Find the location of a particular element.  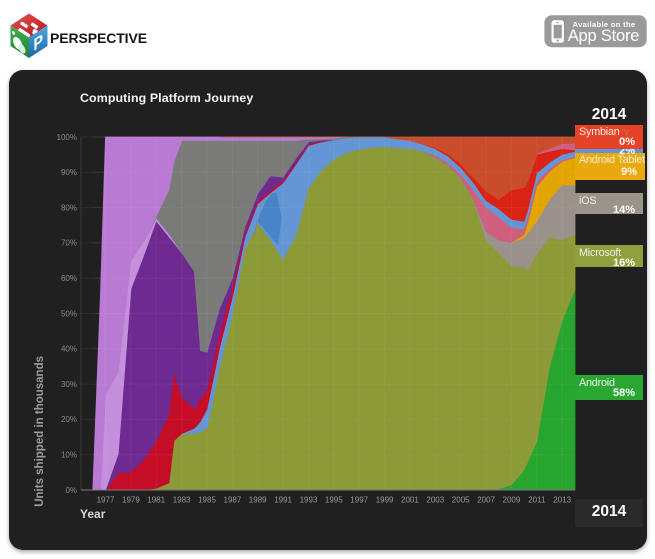

svg-text: 10% is located at coordinates (69, 455).